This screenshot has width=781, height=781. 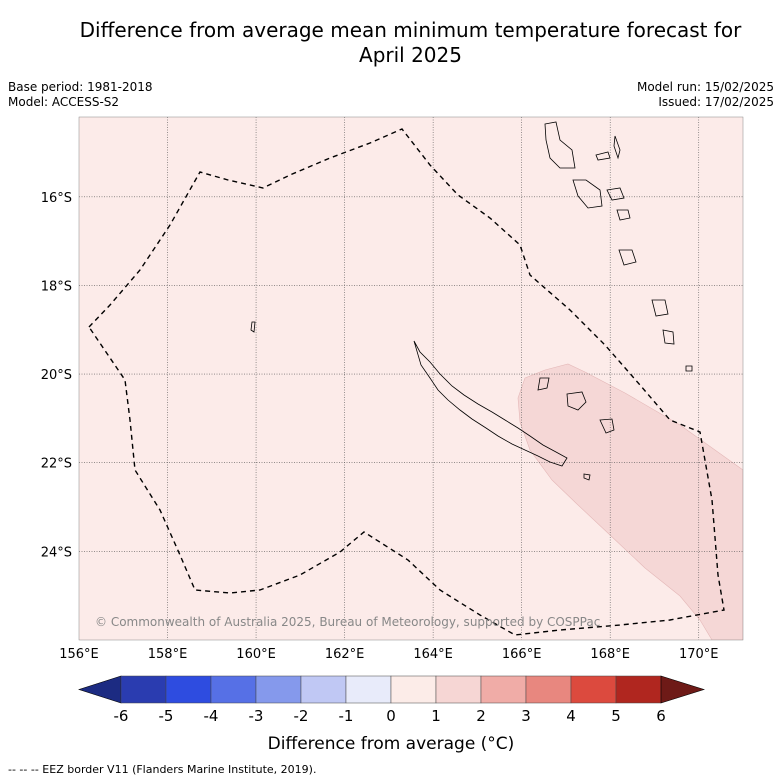 What do you see at coordinates (627, 257) in the screenshot?
I see `vanuatu-erromango` at bounding box center [627, 257].